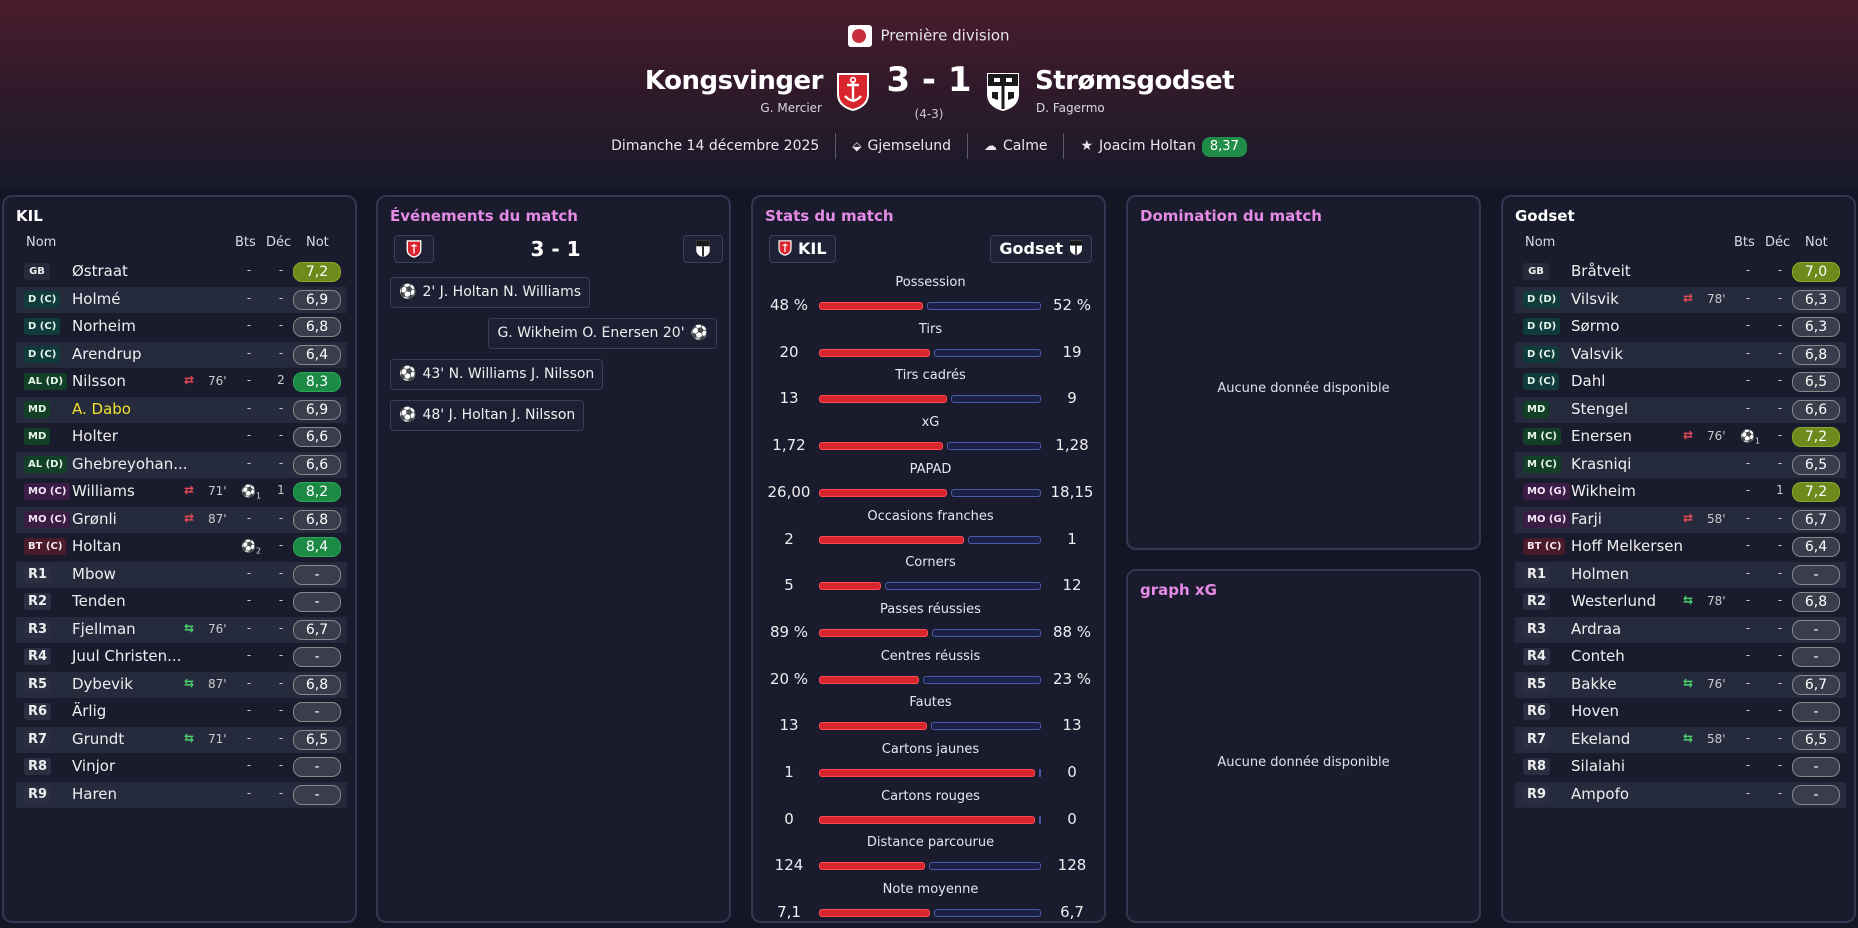 The width and height of the screenshot is (1858, 928). I want to click on player-row: R9 Haren - - -, so click(181, 794).